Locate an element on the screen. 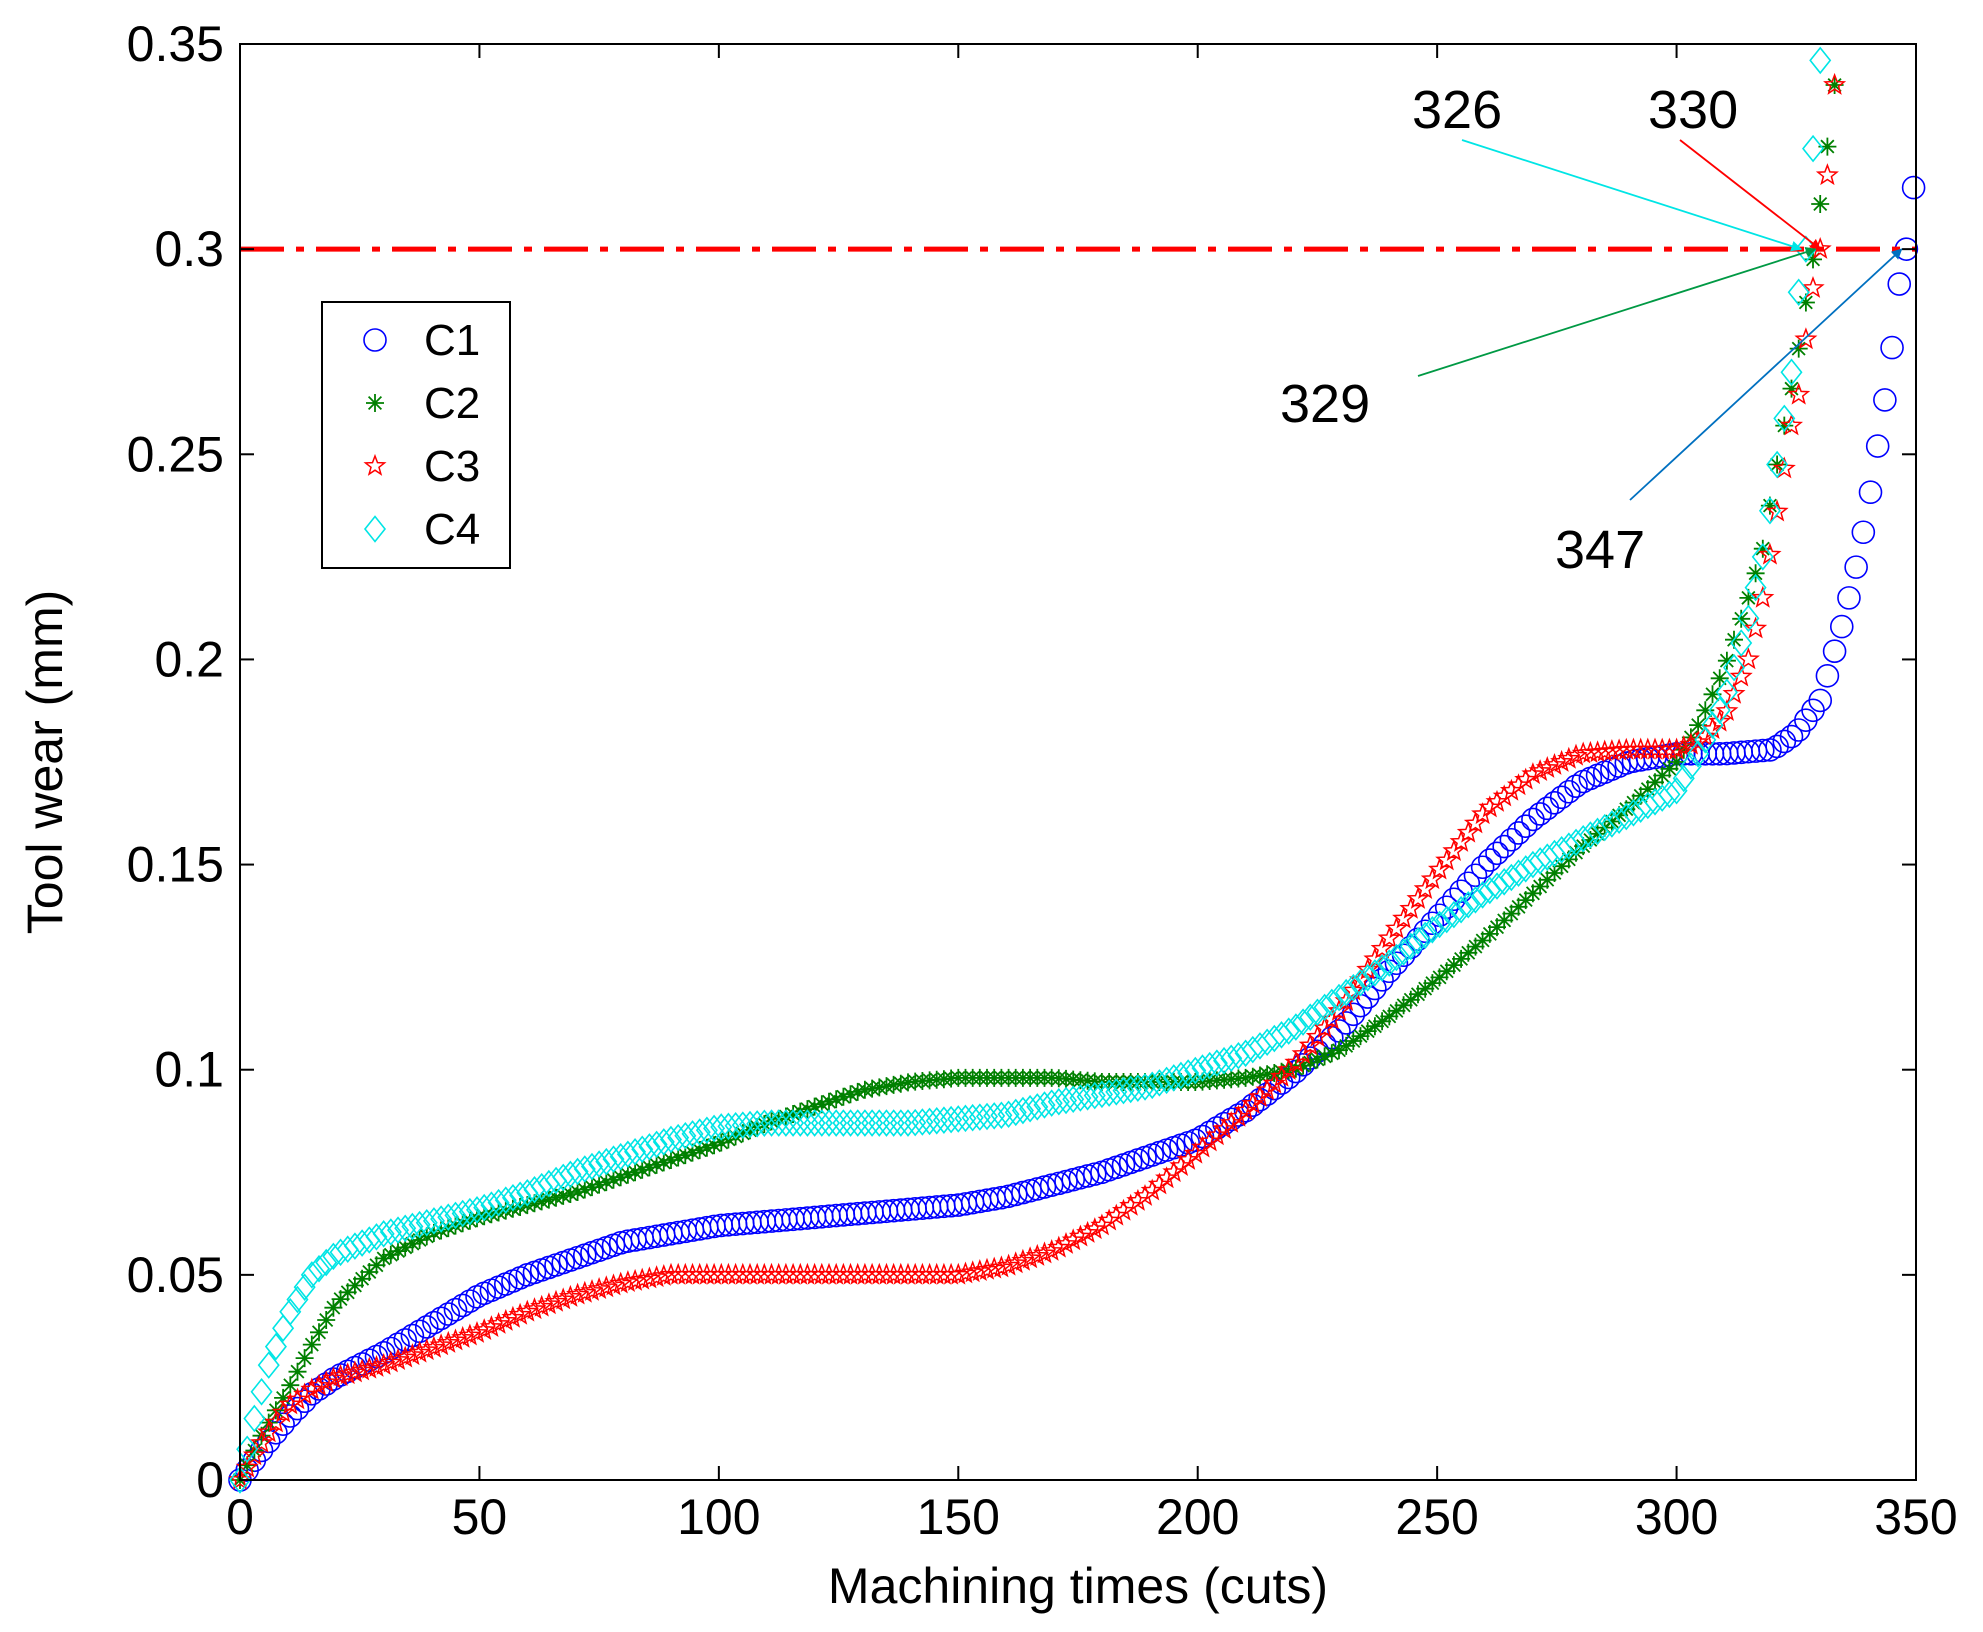 Image resolution: width=1983 pixels, height=1632 pixels. legend-label-c2: C2 is located at coordinates (452, 403).